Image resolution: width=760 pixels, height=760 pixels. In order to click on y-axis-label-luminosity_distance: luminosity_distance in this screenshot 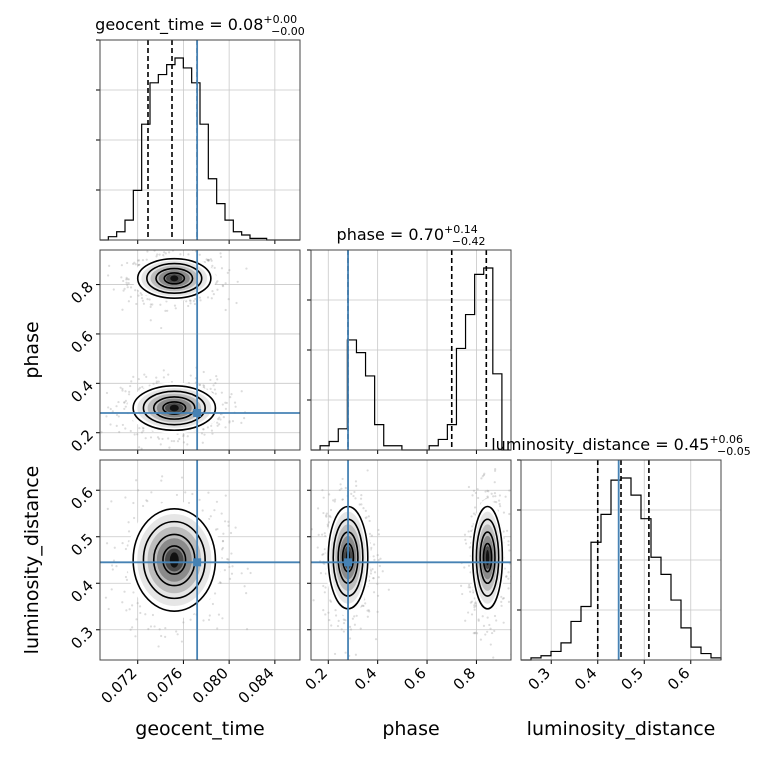, I will do `click(32, 560)`.